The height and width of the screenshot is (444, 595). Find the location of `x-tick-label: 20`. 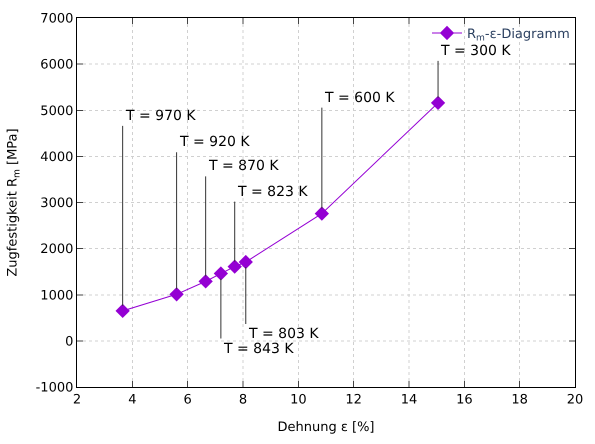

x-tick-label: 20 is located at coordinates (575, 400).